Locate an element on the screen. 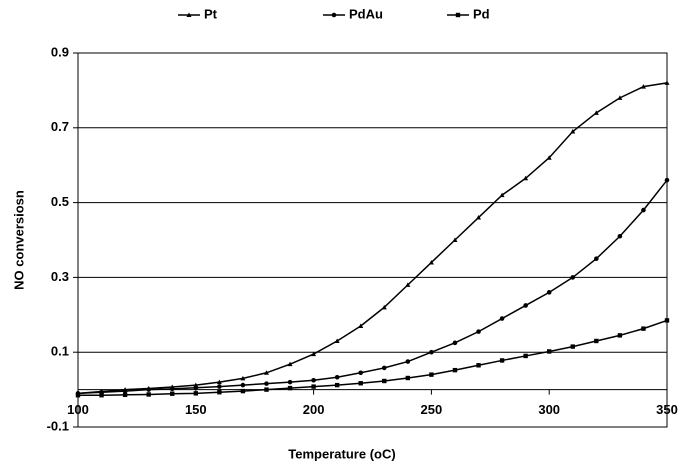 Image resolution: width=684 pixels, height=470 pixels. x-tick-label: 150 is located at coordinates (196, 409).